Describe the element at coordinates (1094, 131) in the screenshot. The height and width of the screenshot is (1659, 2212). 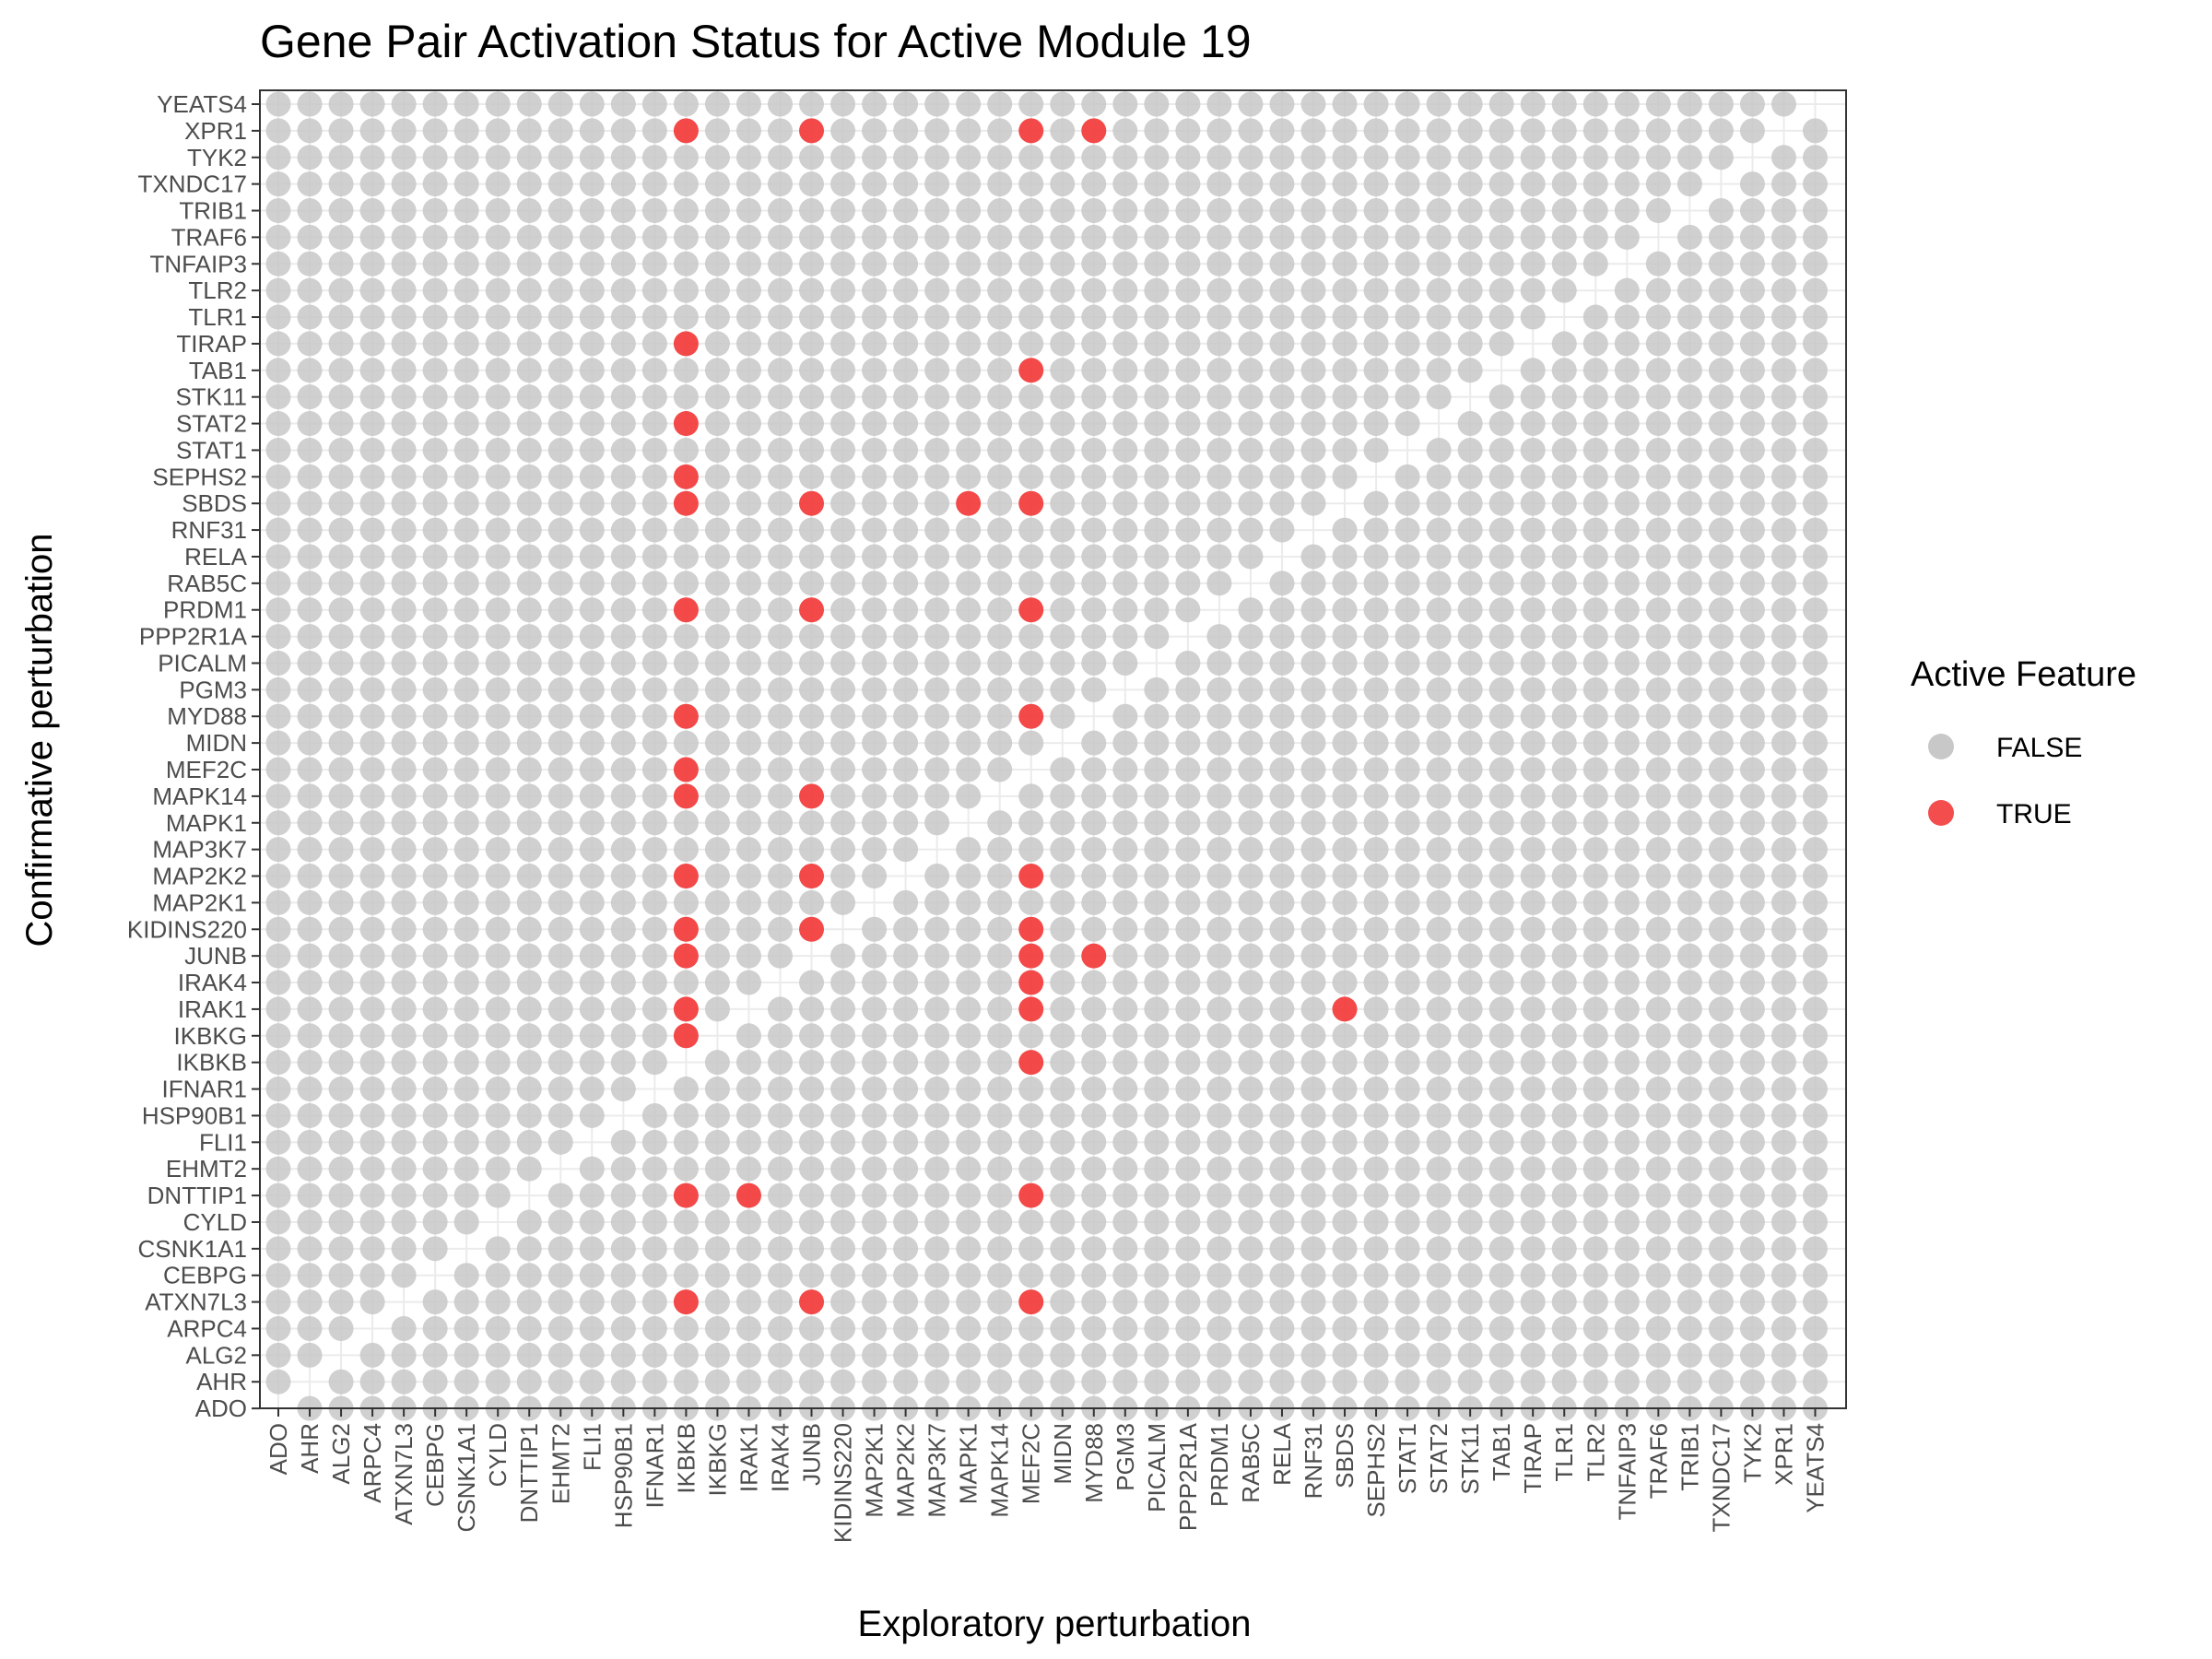
I see `point-true` at that location.